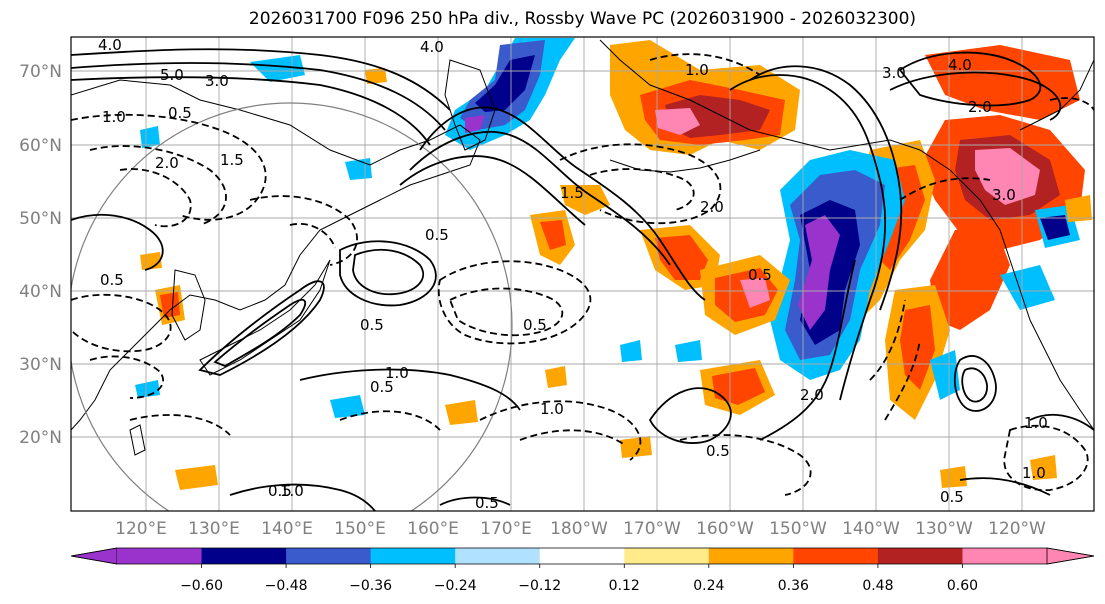 The image size is (1105, 604). I want to click on colorbar-tick-label: −0.36, so click(370, 586).